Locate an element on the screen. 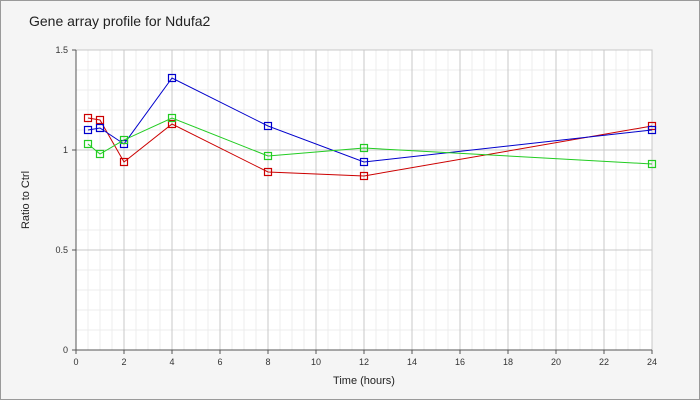  x-axis-title: Time (hours) is located at coordinates (364, 381).